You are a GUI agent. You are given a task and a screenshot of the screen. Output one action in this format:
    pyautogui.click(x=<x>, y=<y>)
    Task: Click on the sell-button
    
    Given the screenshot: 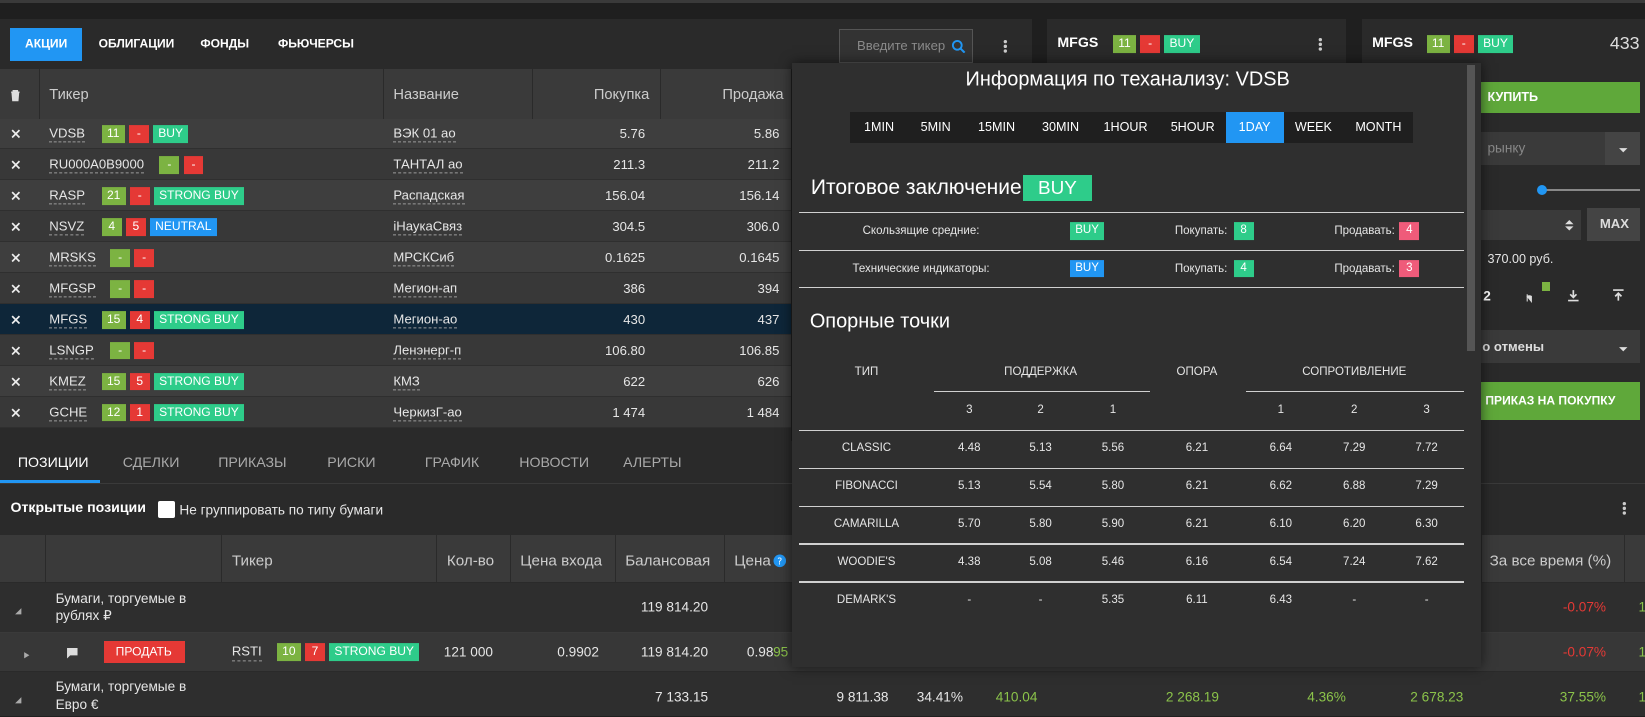 What is the action you would take?
    pyautogui.click(x=144, y=651)
    